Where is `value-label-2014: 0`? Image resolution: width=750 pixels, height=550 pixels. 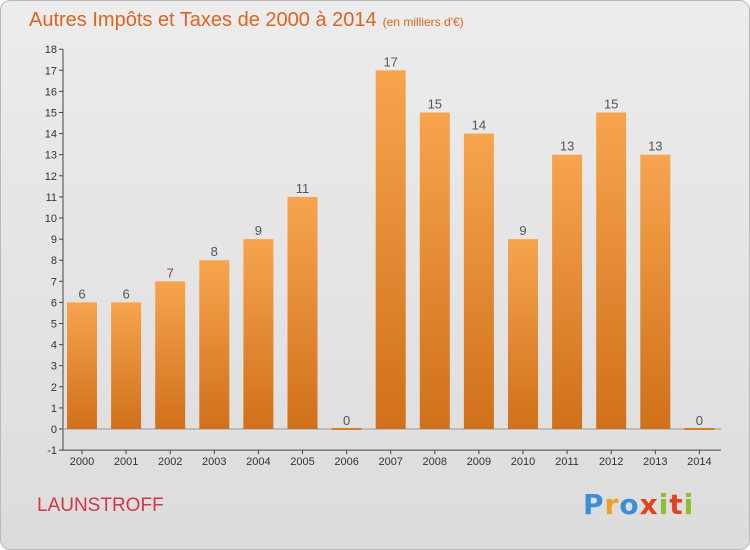 value-label-2014: 0 is located at coordinates (699, 420).